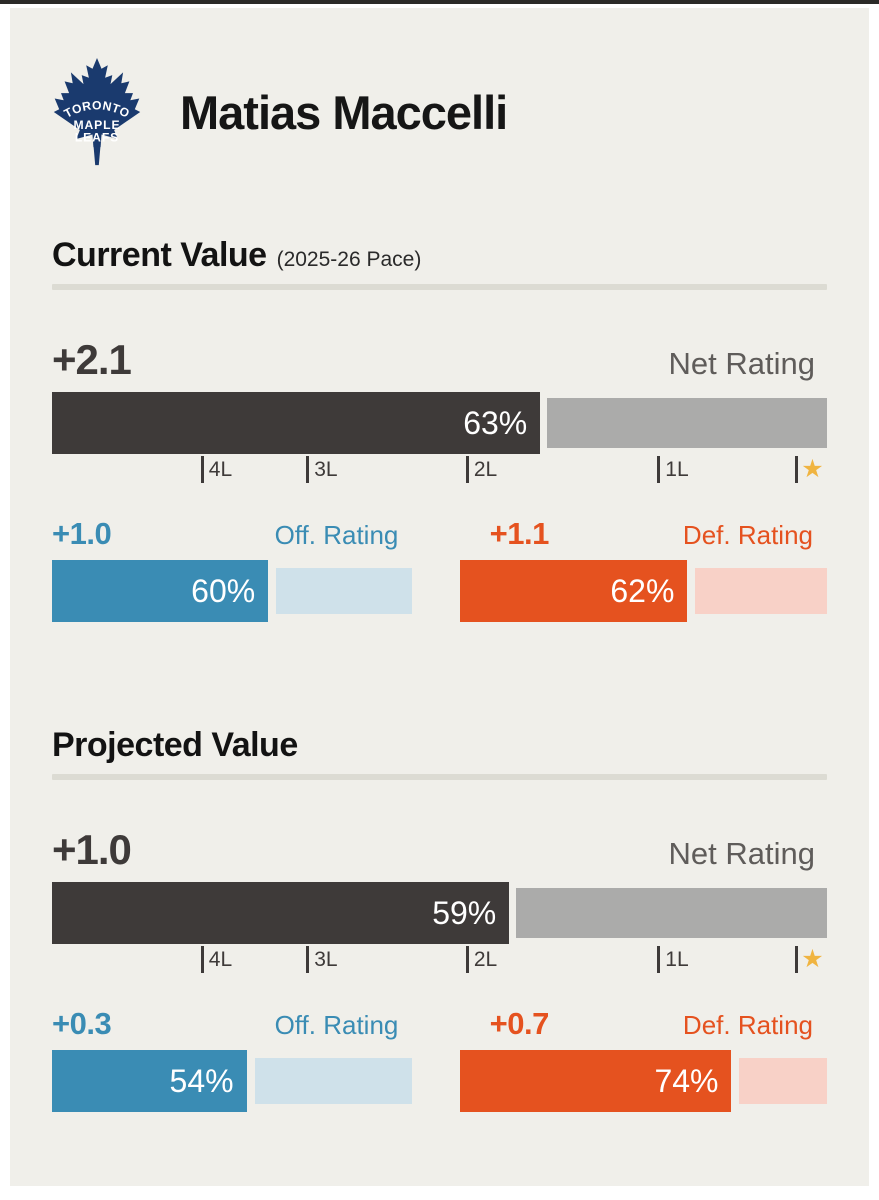 This screenshot has height=1200, width=879. Describe the element at coordinates (439, 745) in the screenshot. I see `section-header: Projected Value` at that location.